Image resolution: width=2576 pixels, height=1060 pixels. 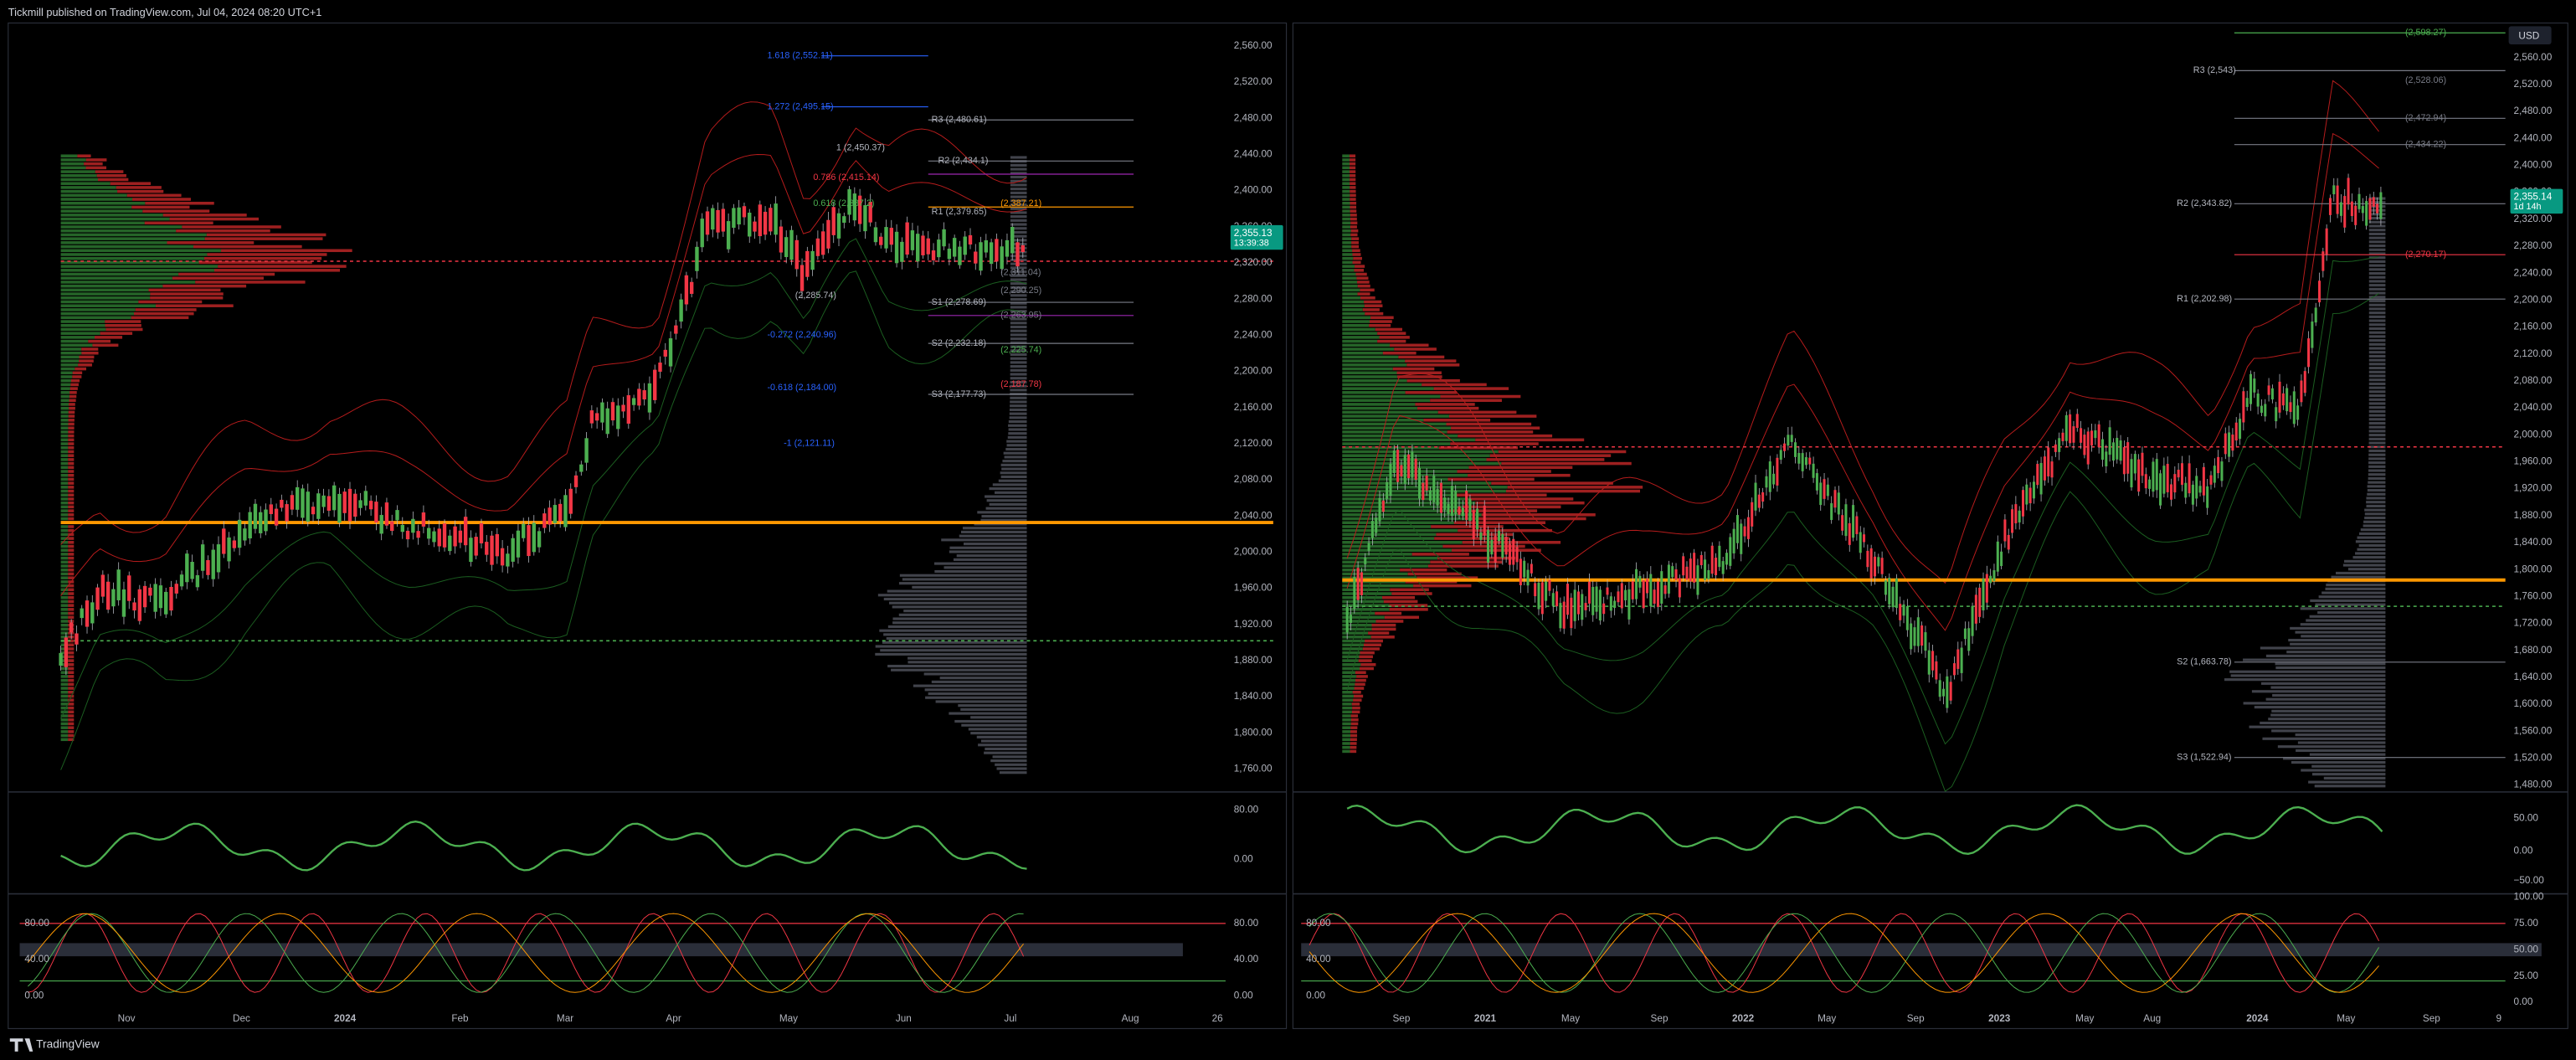 I want to click on level-label: (2,434.22), so click(x=2425, y=145).